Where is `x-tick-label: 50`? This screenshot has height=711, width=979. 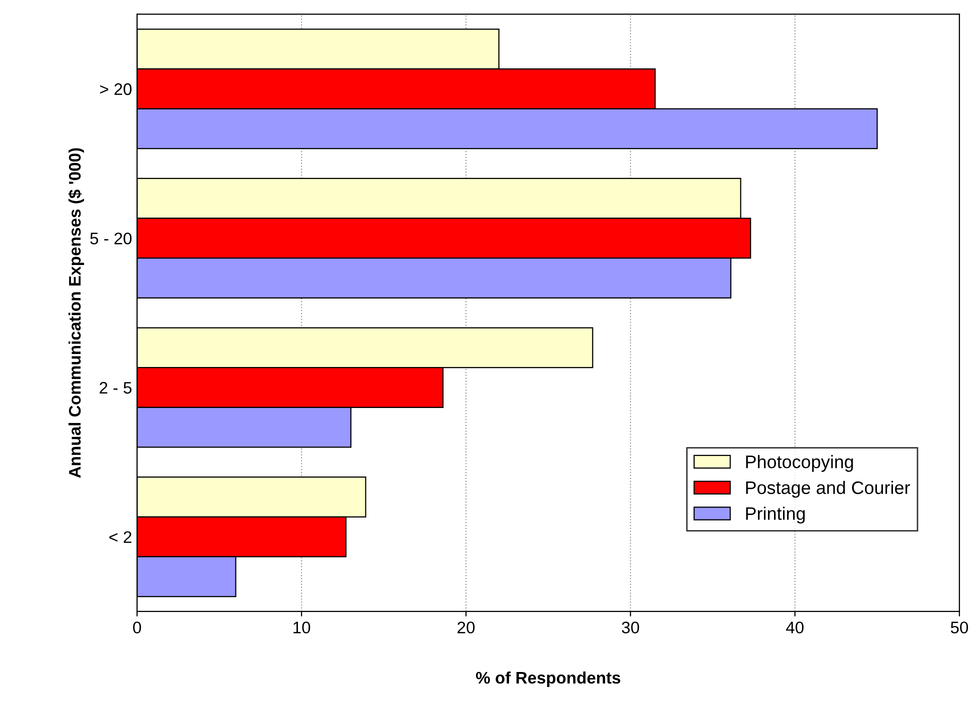
x-tick-label: 50 is located at coordinates (959, 628).